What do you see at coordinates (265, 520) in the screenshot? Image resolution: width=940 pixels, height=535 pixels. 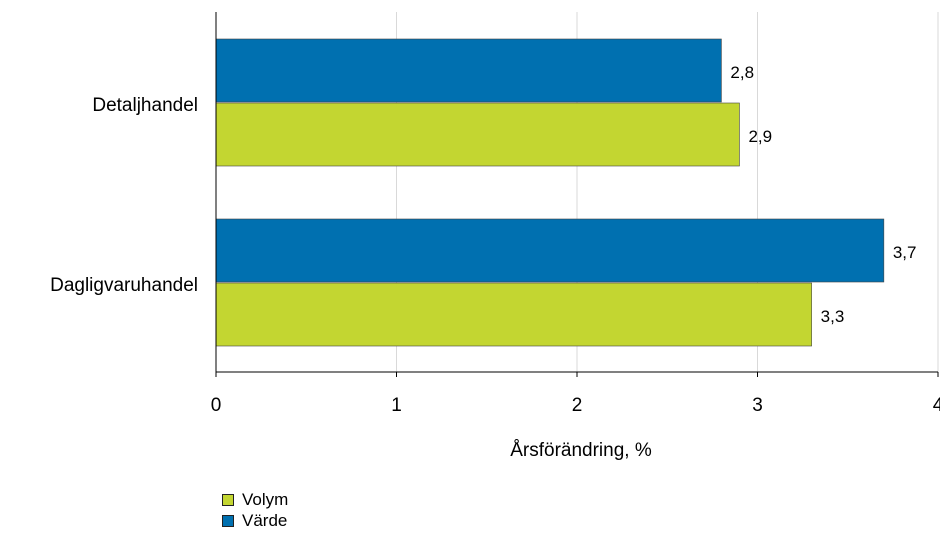 I see `legend-label-varde: Värde` at bounding box center [265, 520].